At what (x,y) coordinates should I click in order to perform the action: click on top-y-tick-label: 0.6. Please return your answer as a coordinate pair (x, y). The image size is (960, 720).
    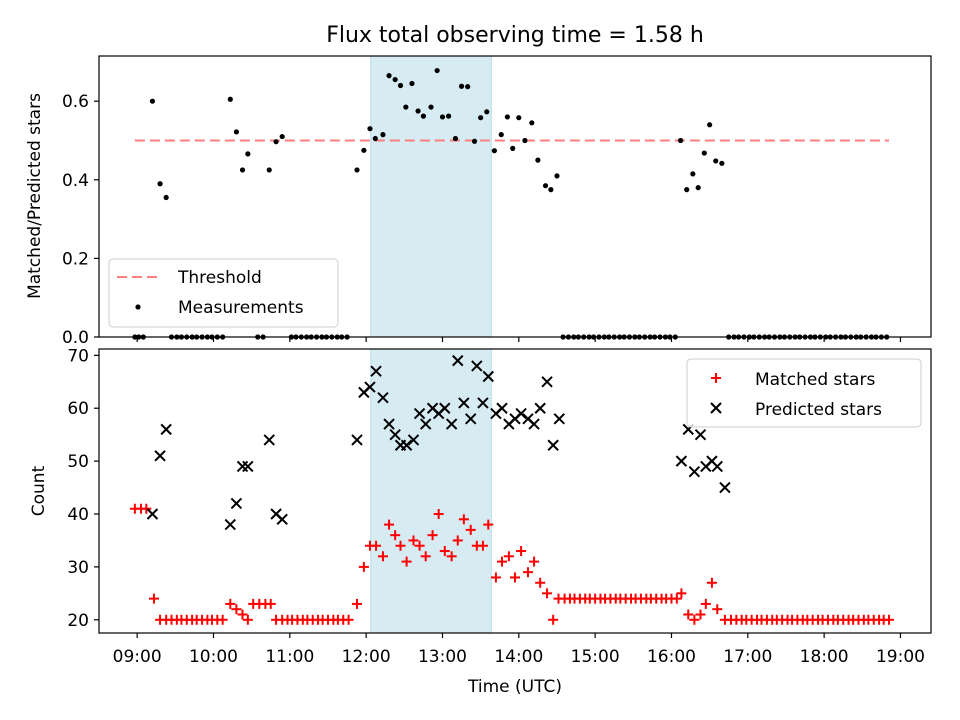
    Looking at the image, I should click on (75, 102).